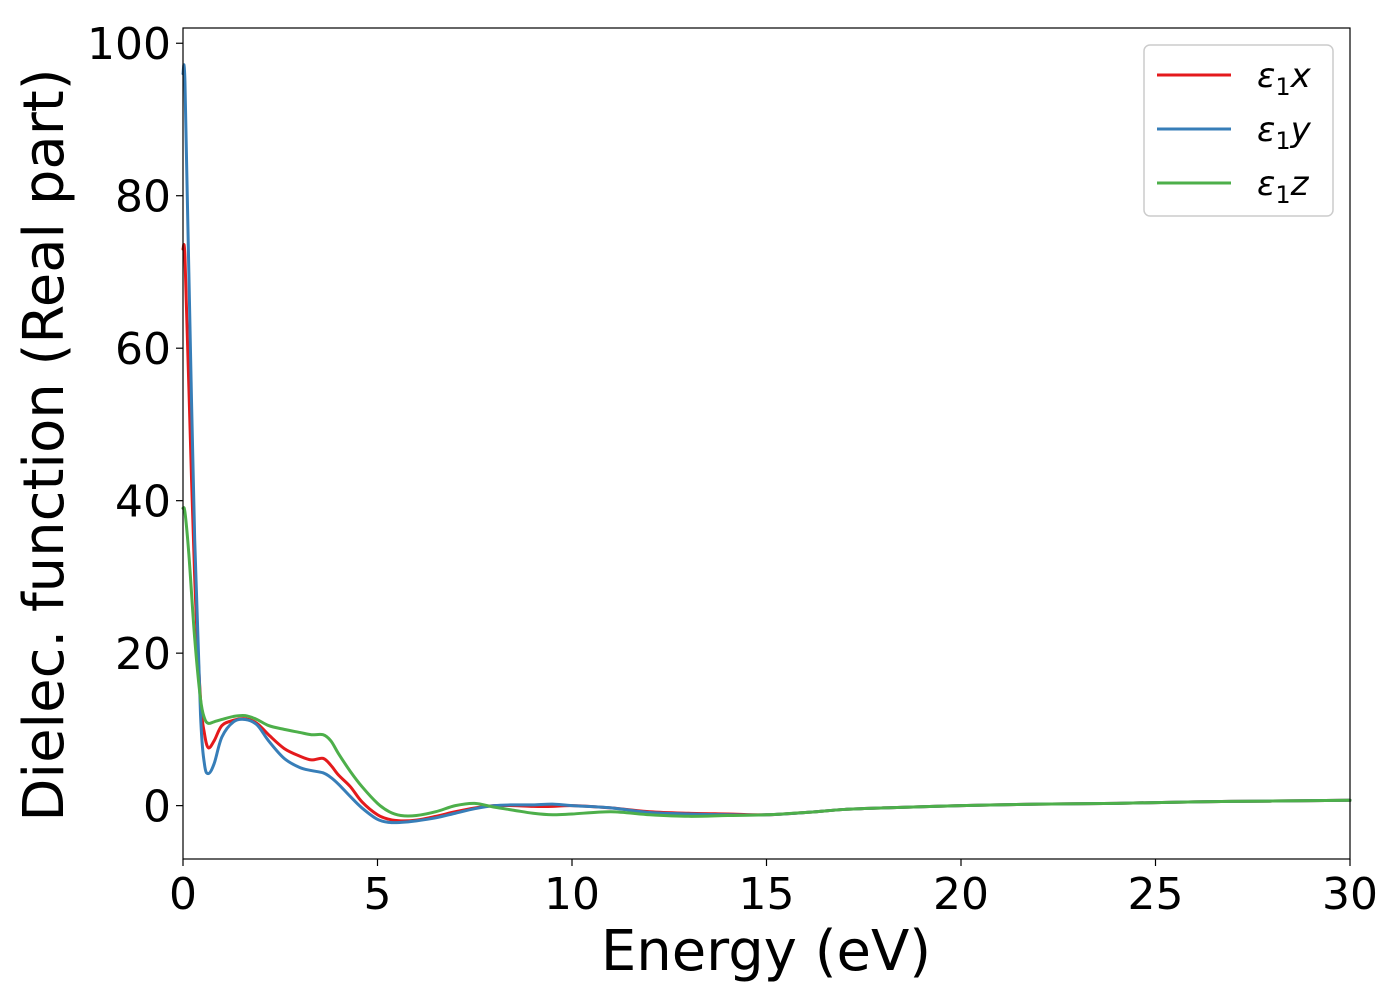 This screenshot has height=1000, width=1400. I want to click on legend-box, so click(1238, 130).